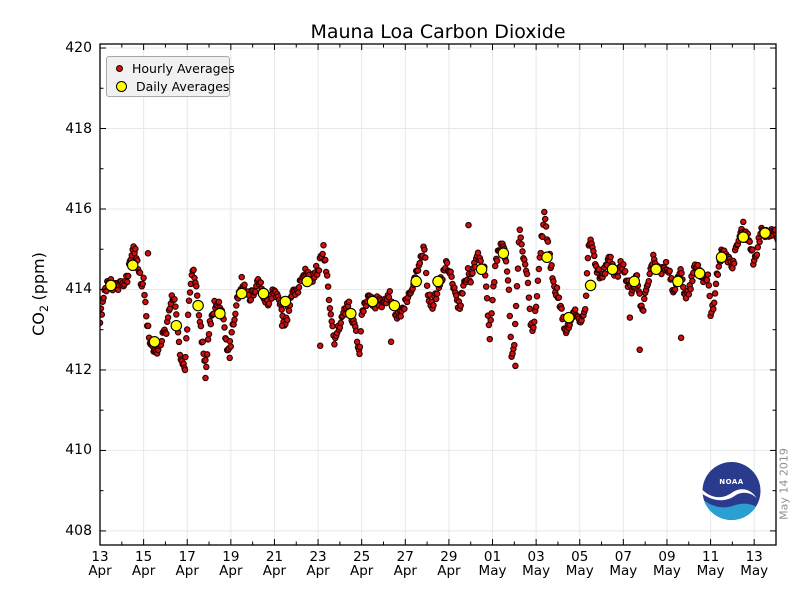 This screenshot has height=600, width=800. What do you see at coordinates (731, 482) in the screenshot?
I see `noaa-logo-text: NOAA` at bounding box center [731, 482].